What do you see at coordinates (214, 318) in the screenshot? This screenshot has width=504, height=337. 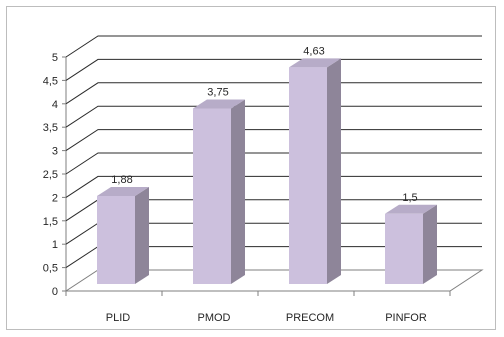 I see `x-category-label: PMOD` at bounding box center [214, 318].